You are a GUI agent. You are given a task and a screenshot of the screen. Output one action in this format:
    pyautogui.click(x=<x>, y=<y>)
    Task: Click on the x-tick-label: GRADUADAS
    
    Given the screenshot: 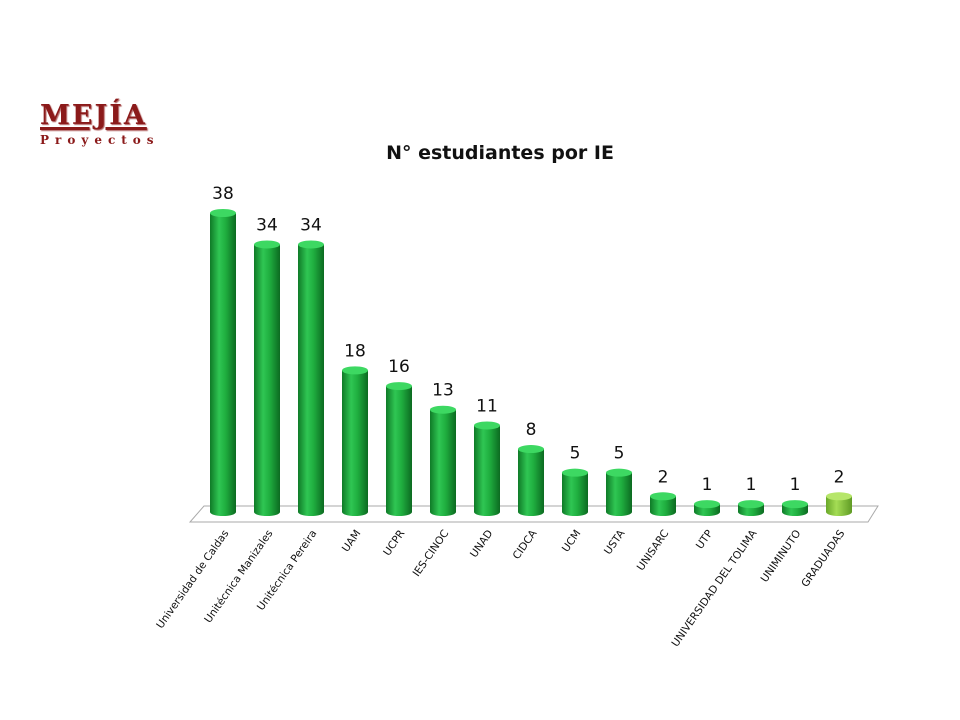 What is the action you would take?
    pyautogui.click(x=823, y=559)
    